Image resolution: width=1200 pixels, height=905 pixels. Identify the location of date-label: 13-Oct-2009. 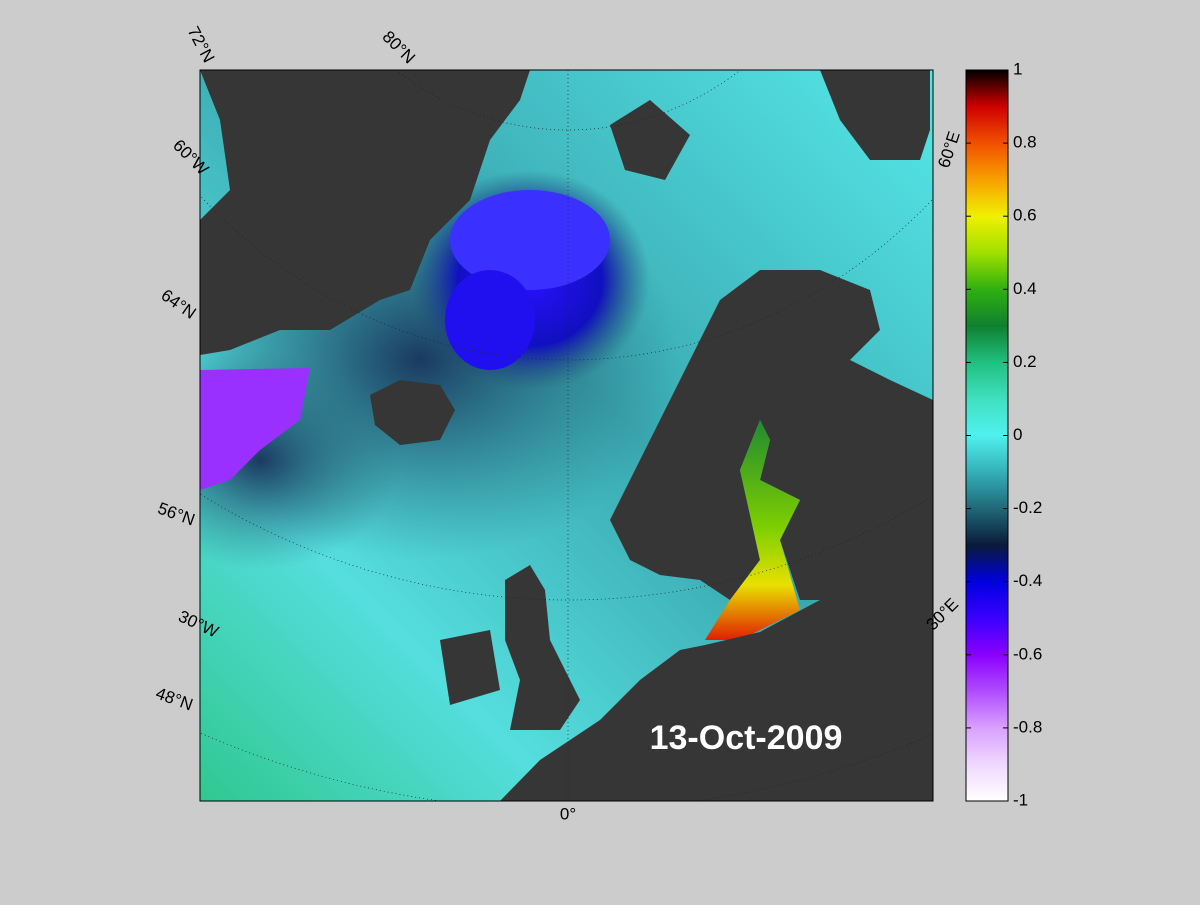
(746, 738).